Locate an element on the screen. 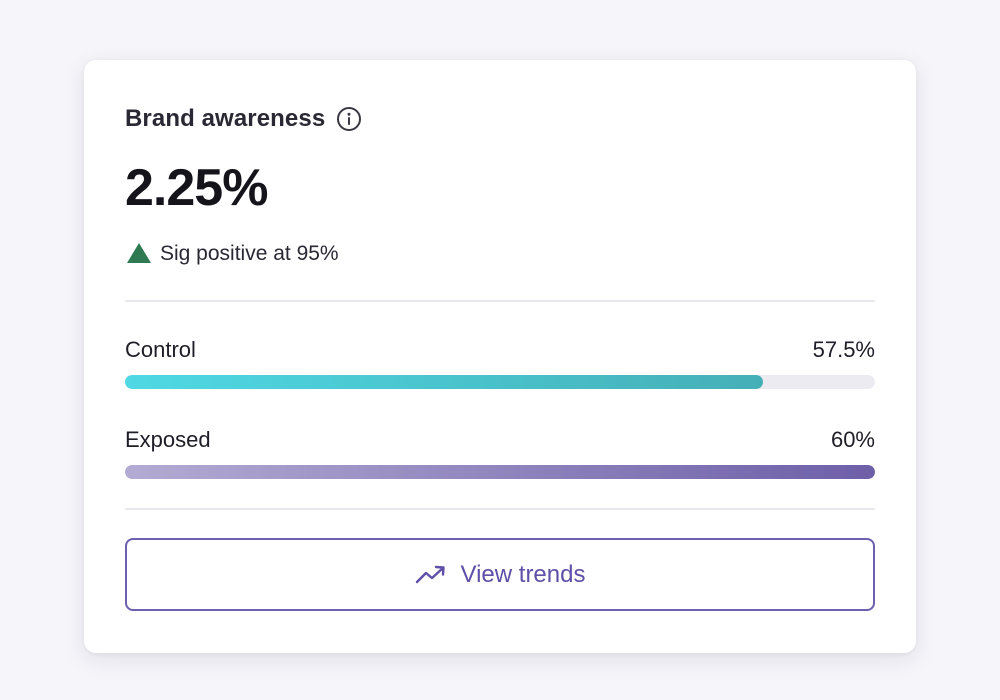 This screenshot has height=700, width=1000. significance-indicator: Sig positive at 95% is located at coordinates (233, 254).